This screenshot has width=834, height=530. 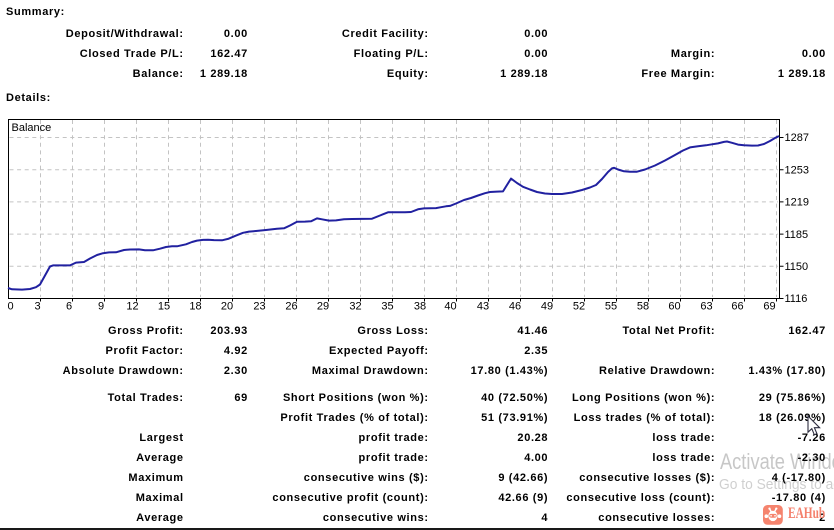 What do you see at coordinates (132, 307) in the screenshot?
I see `svg-text: 12` at bounding box center [132, 307].